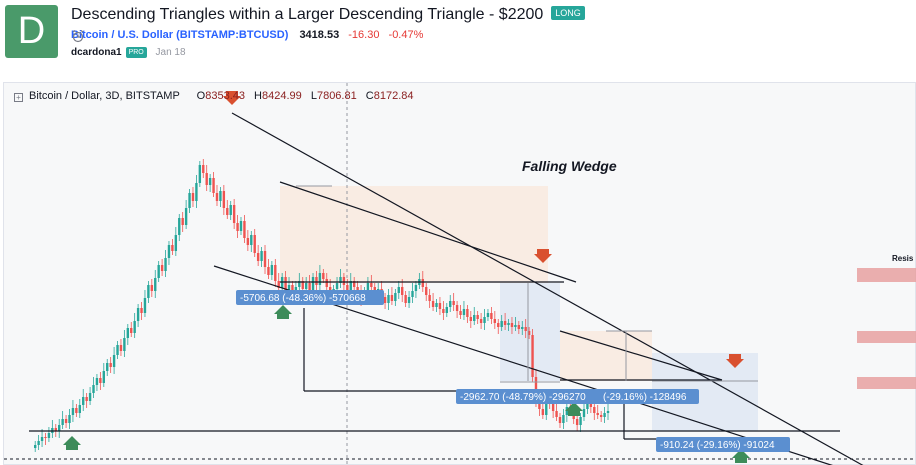  I want to click on symbol-code-link: (BITSTAMP:BTCUSD), so click(232, 35).